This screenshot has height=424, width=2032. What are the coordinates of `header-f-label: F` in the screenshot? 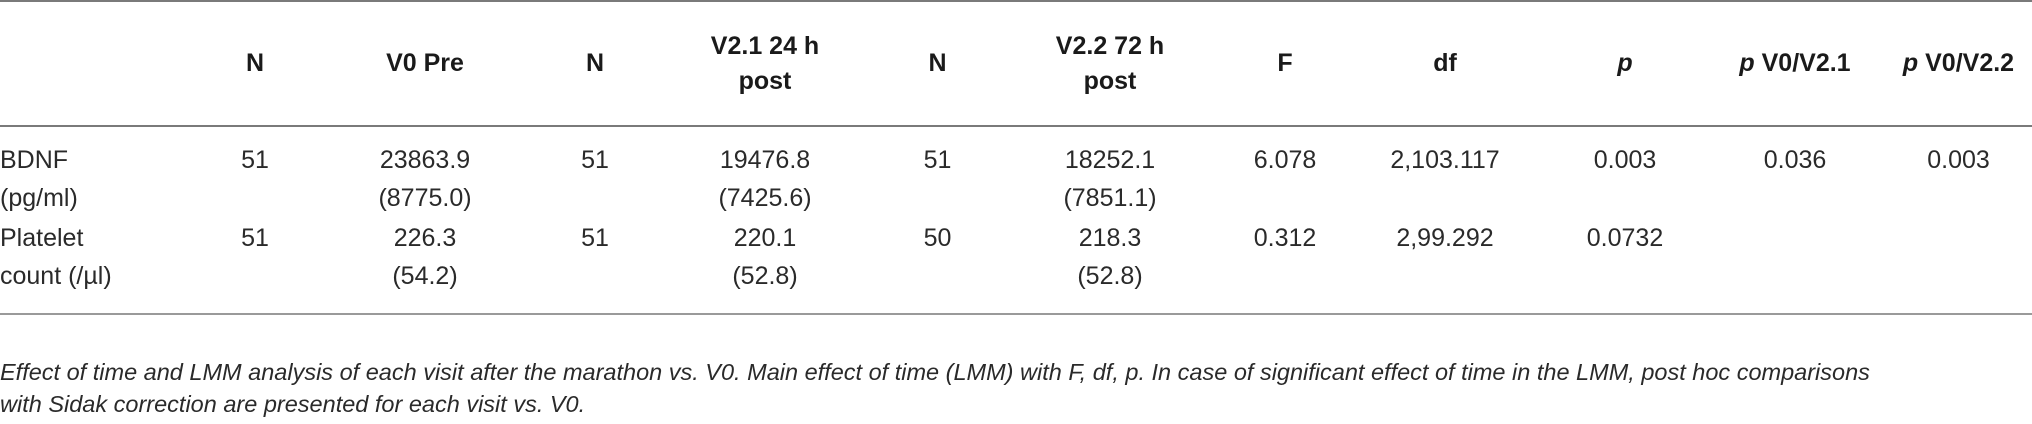 It's located at (1285, 63).